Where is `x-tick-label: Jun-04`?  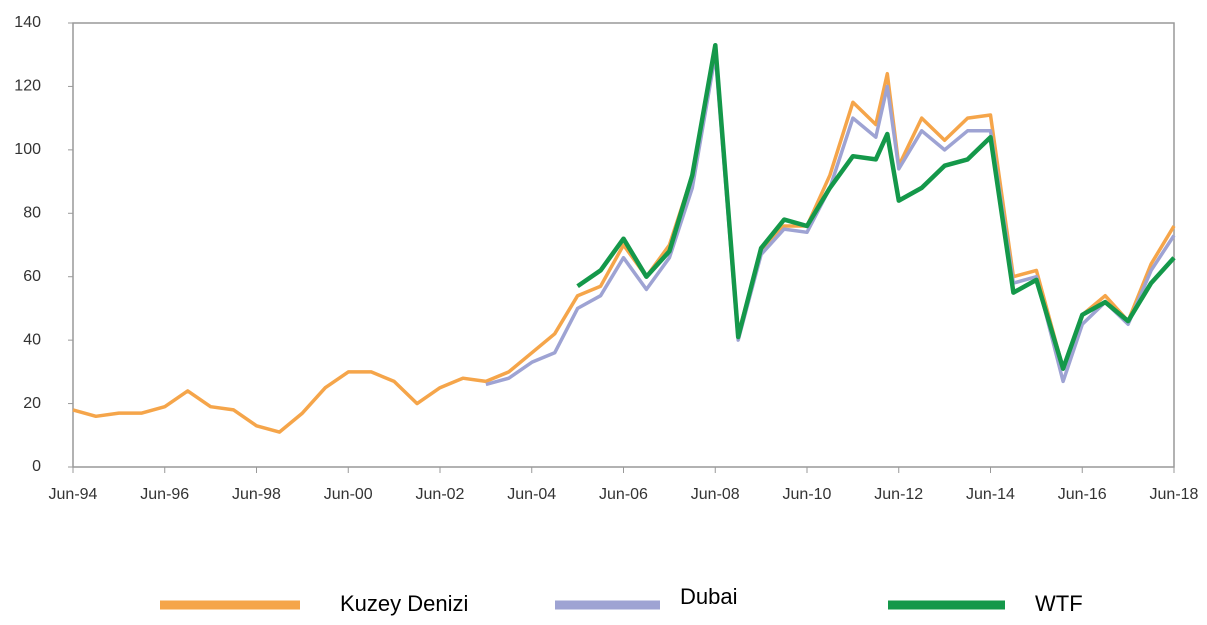
x-tick-label: Jun-04 is located at coordinates (531, 494).